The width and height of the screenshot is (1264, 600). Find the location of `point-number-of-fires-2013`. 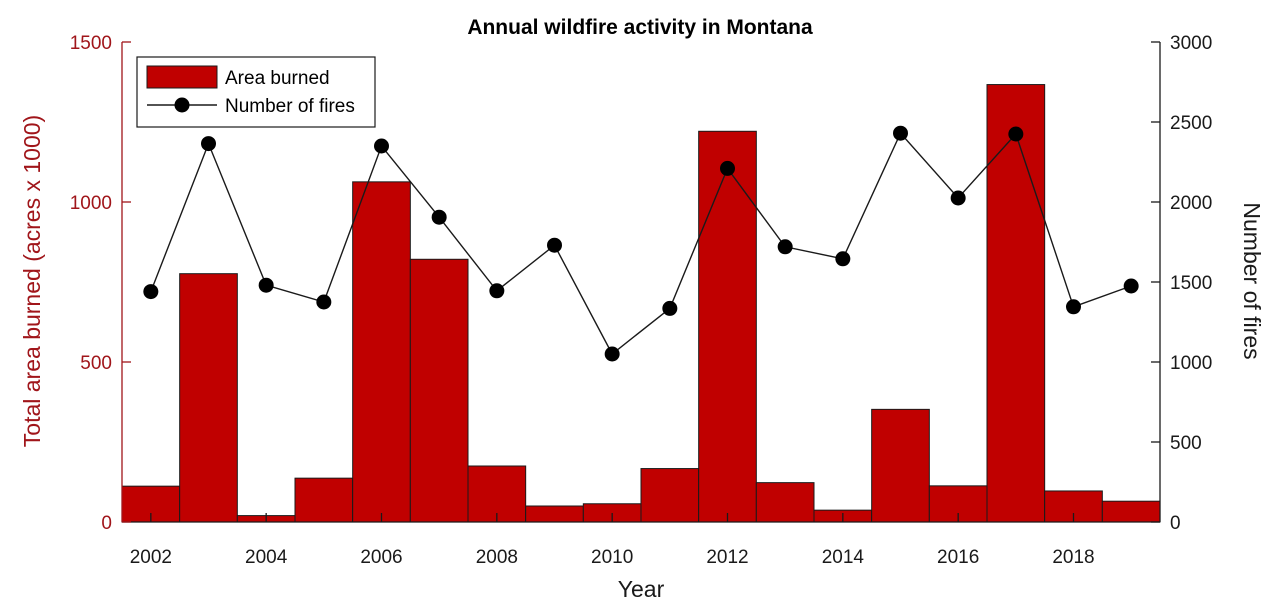

point-number-of-fires-2013 is located at coordinates (785, 247).